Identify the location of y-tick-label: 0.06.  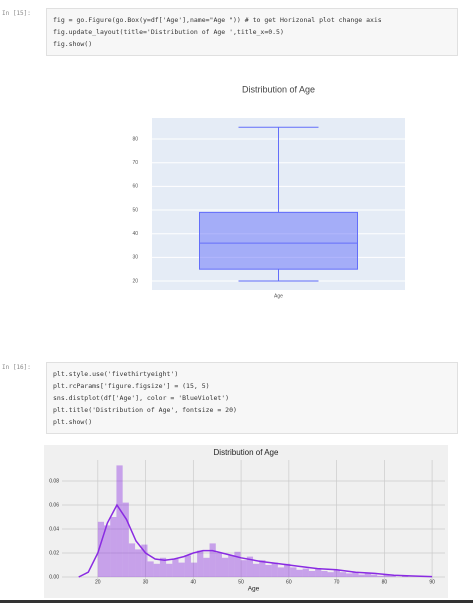
(54, 505).